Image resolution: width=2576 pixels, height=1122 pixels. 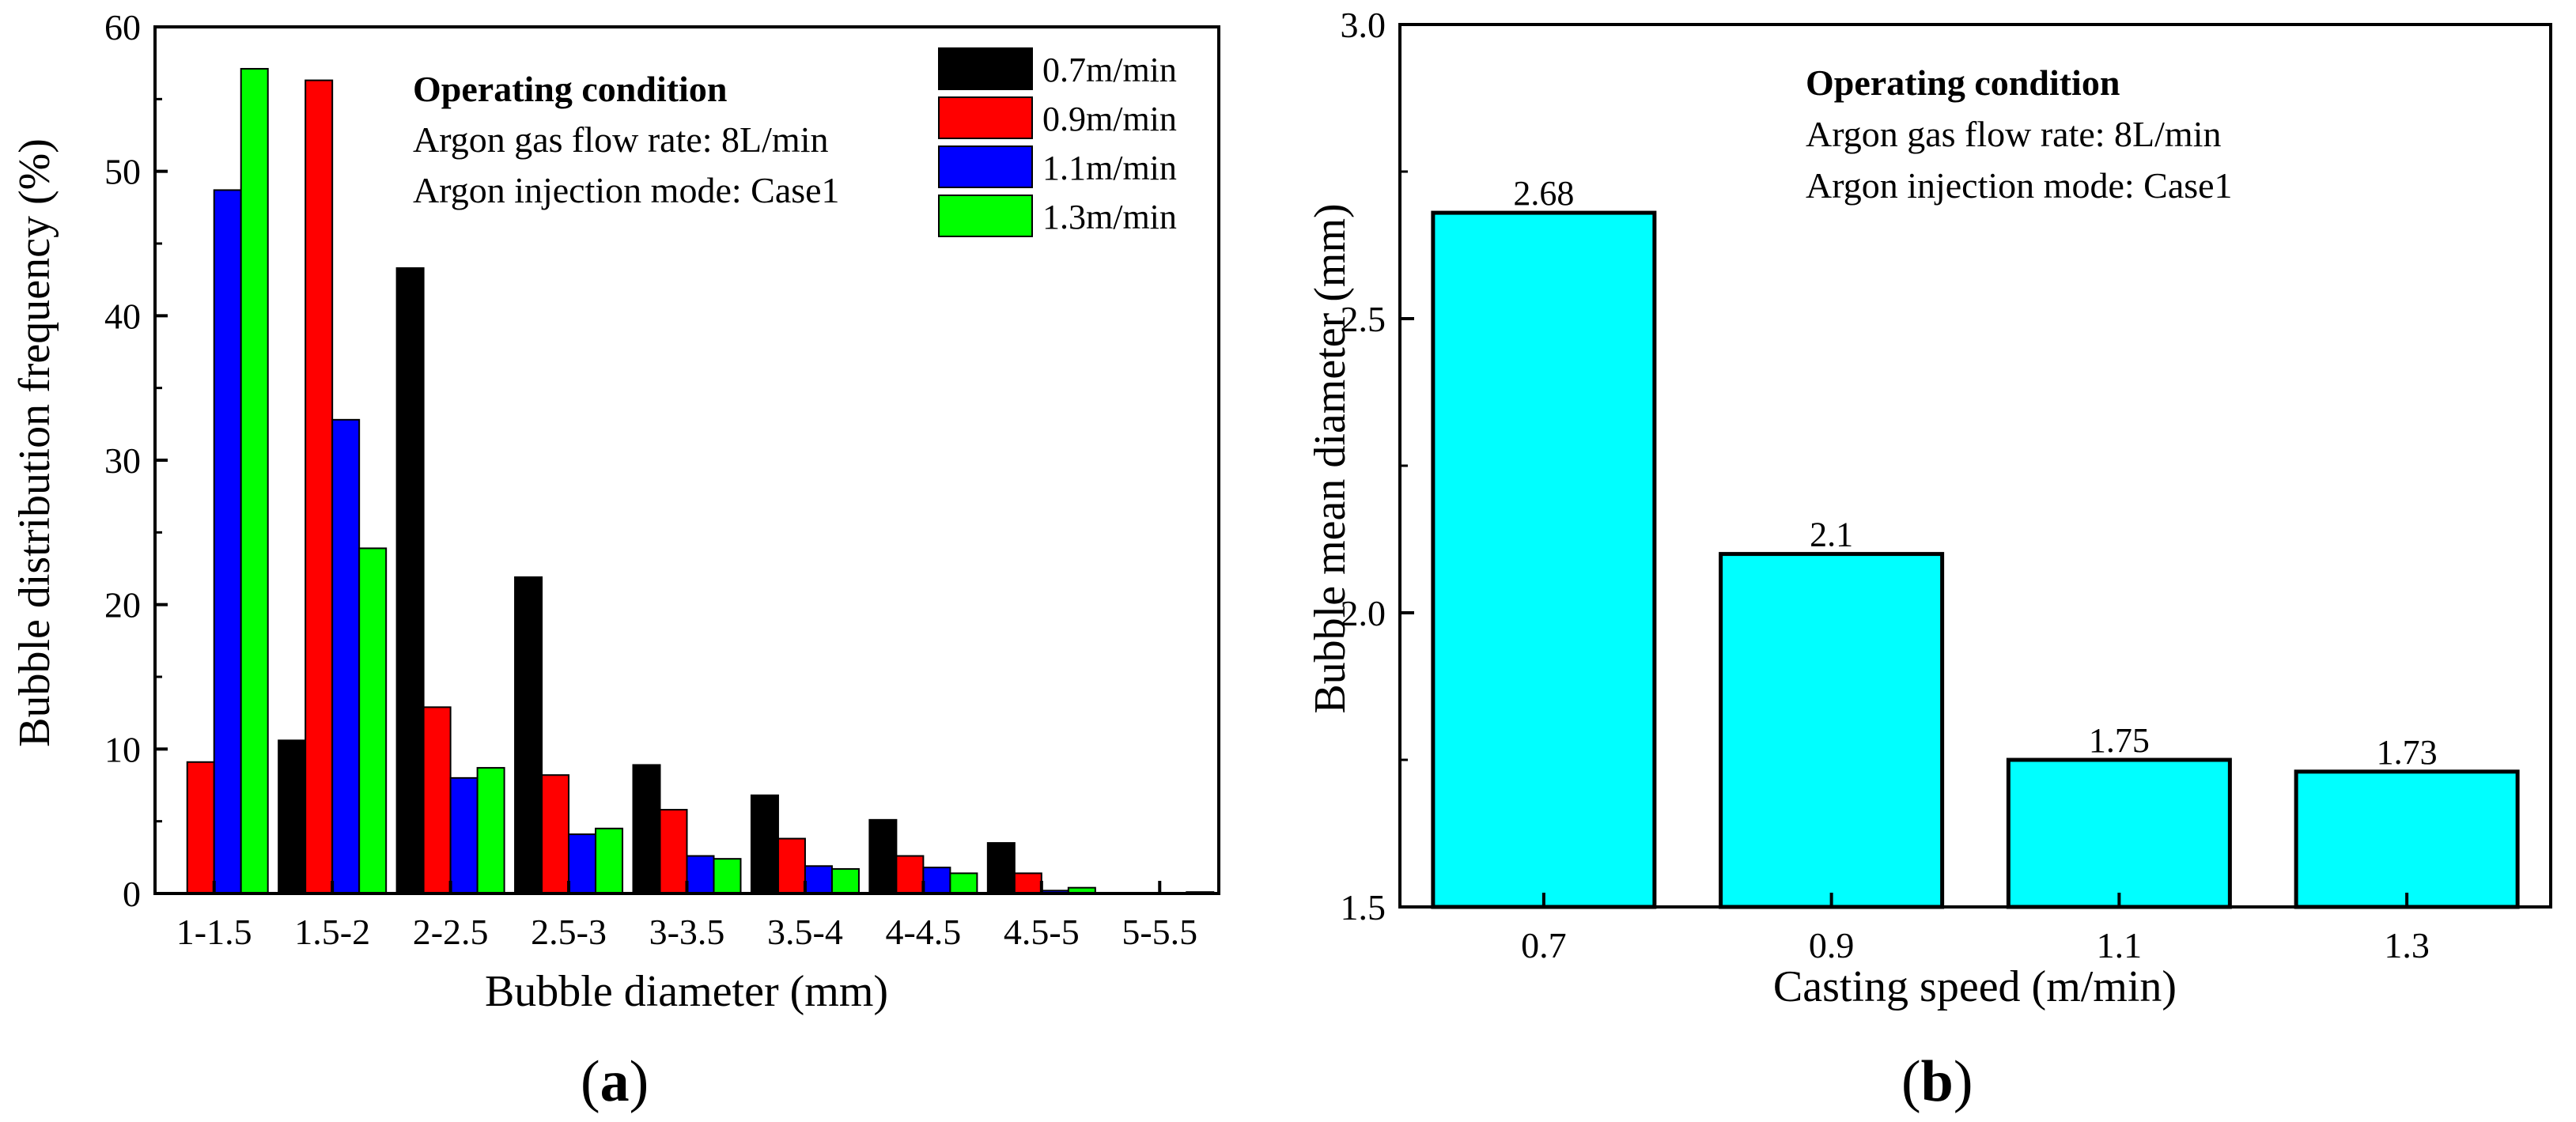 I want to click on chart-b-panel-label: (b), so click(x=1937, y=1081).